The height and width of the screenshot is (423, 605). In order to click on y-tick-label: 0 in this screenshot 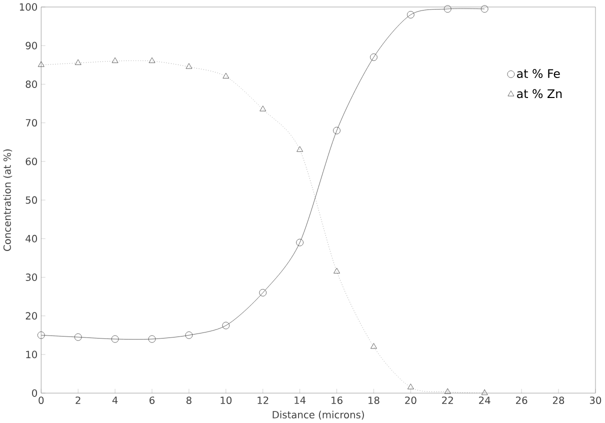, I will do `click(35, 393)`.